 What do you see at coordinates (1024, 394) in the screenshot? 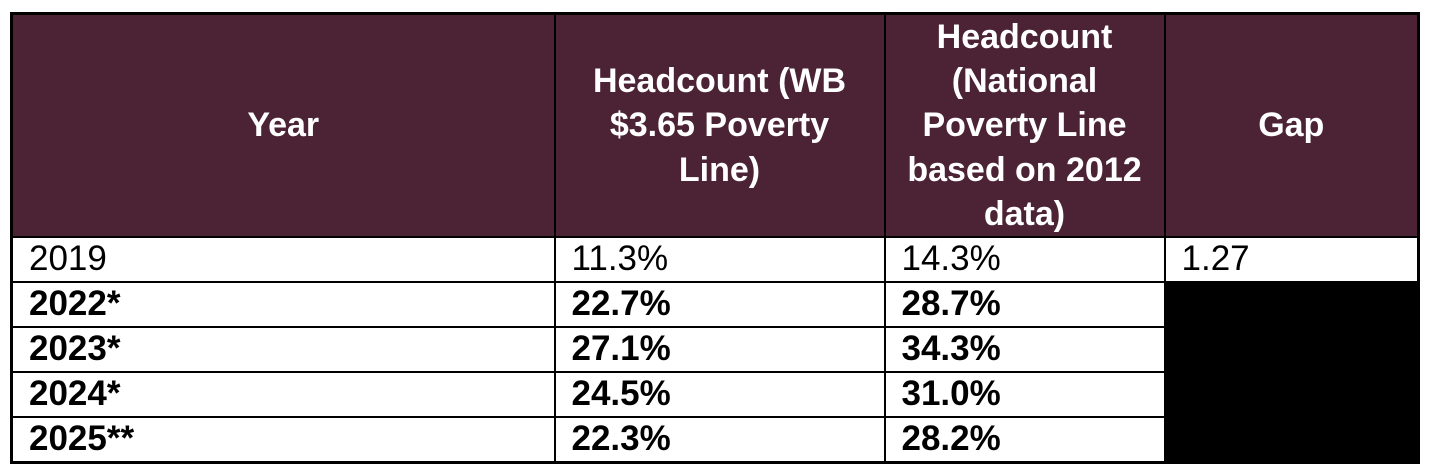
I see `cell-national-headcount-2024: 31.0%` at bounding box center [1024, 394].